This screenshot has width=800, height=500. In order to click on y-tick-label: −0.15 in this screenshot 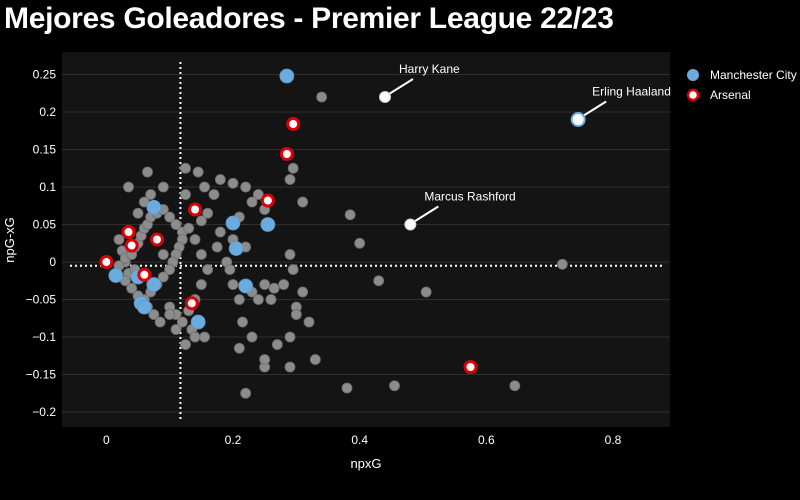, I will do `click(41, 375)`.